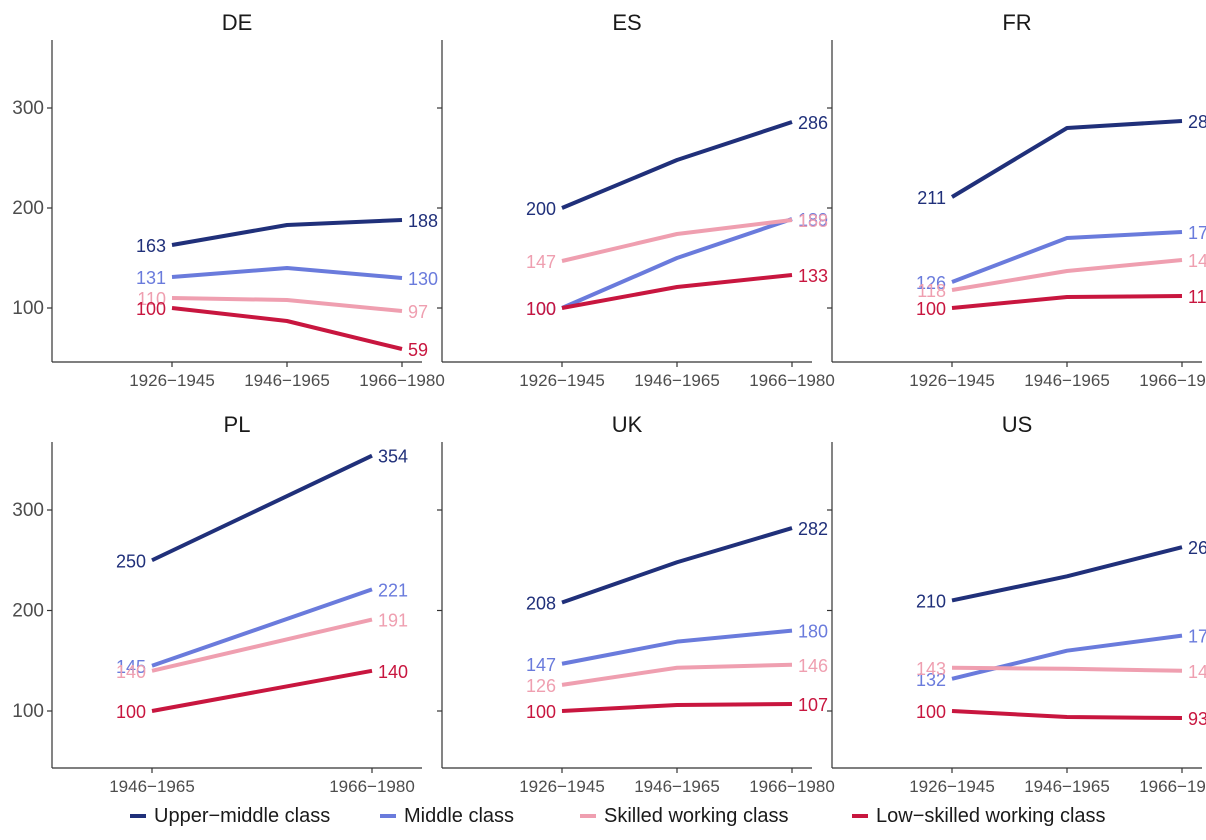 The width and height of the screenshot is (1206, 840). I want to click on data-label-start-es-low-skilled-working-class: 100, so click(541, 309).